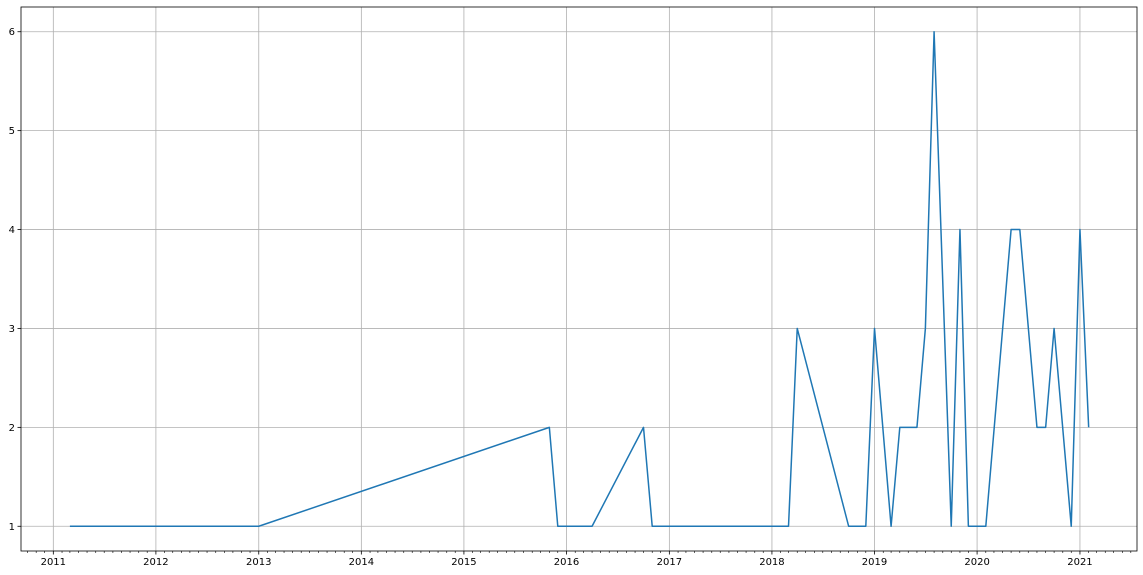  I want to click on x-tick-label: 2017, so click(669, 562).